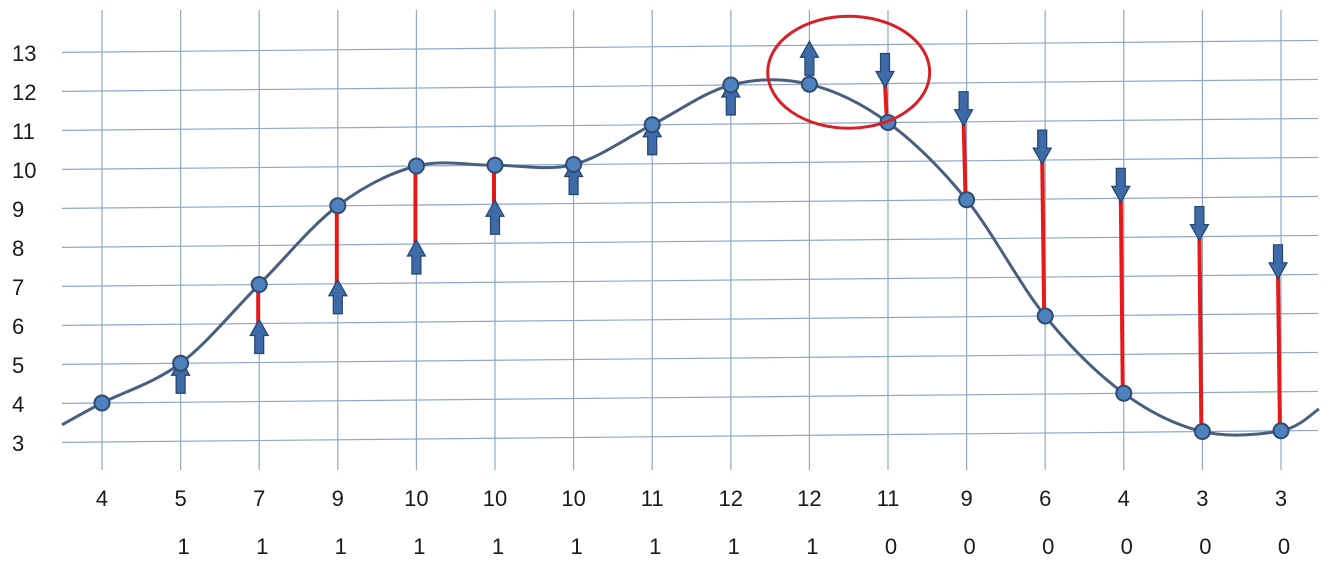  I want to click on highlight-circle, so click(849, 72).